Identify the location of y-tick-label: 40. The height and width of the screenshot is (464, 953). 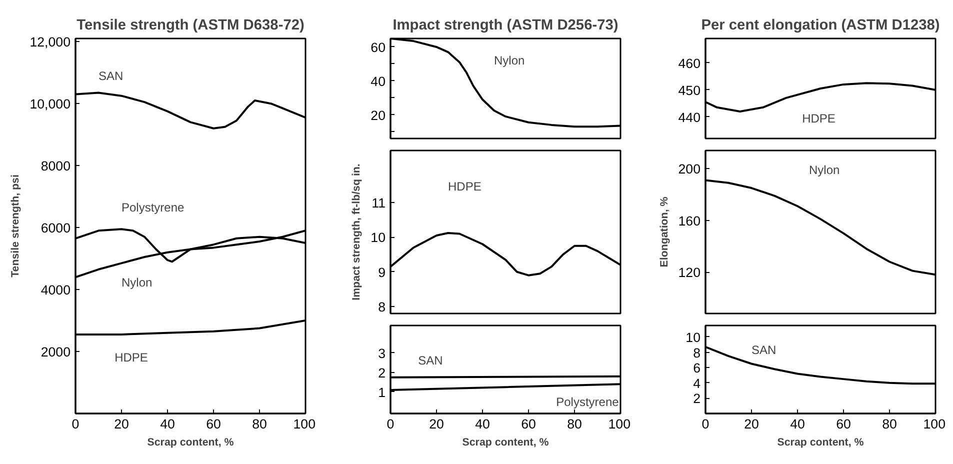
(378, 81).